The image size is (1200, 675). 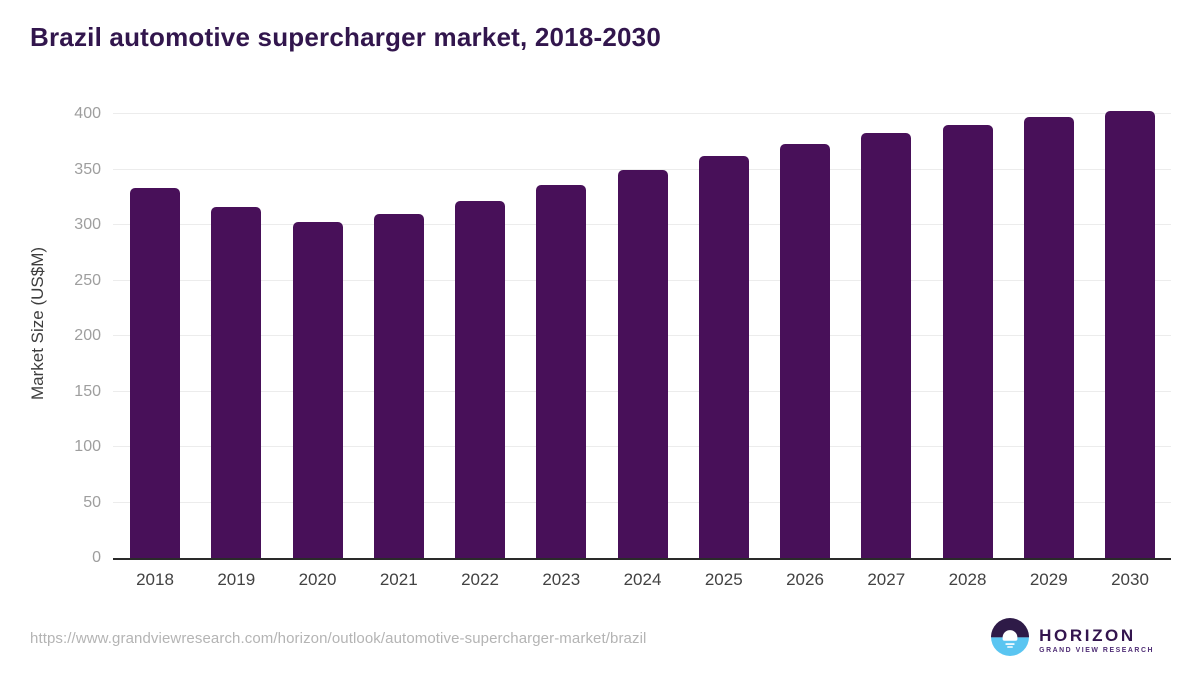 I want to click on y-tick-label: 0, so click(x=96, y=557).